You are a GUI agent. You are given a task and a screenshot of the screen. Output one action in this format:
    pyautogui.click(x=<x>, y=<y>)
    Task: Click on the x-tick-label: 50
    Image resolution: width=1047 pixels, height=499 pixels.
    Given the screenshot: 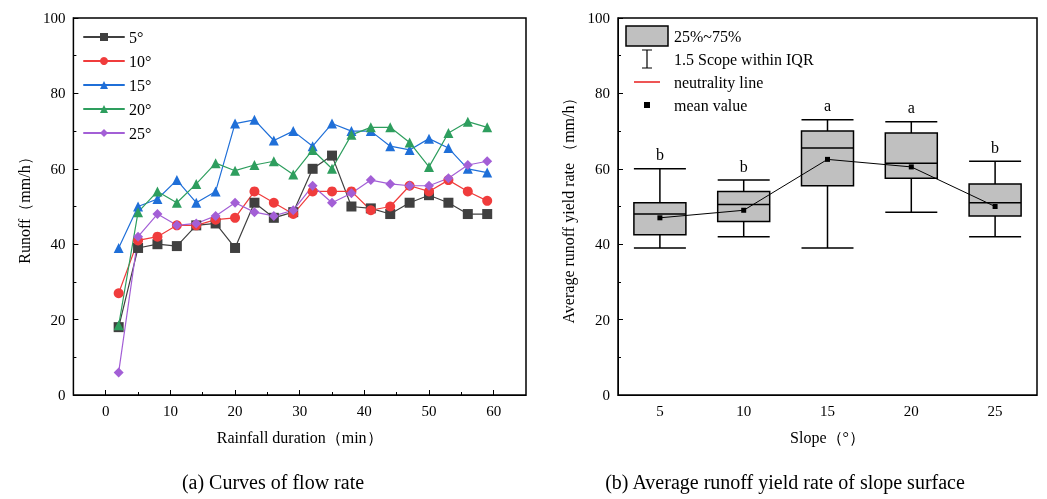 What is the action you would take?
    pyautogui.click(x=429, y=410)
    